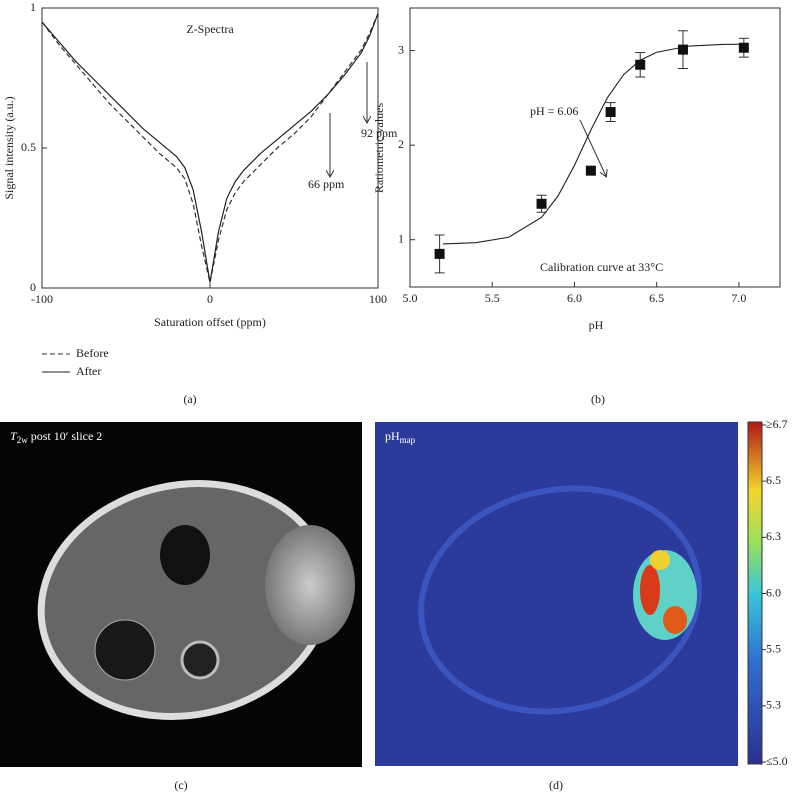 Image resolution: width=800 pixels, height=797 pixels. I want to click on x-tick-label: 100, so click(378, 299).